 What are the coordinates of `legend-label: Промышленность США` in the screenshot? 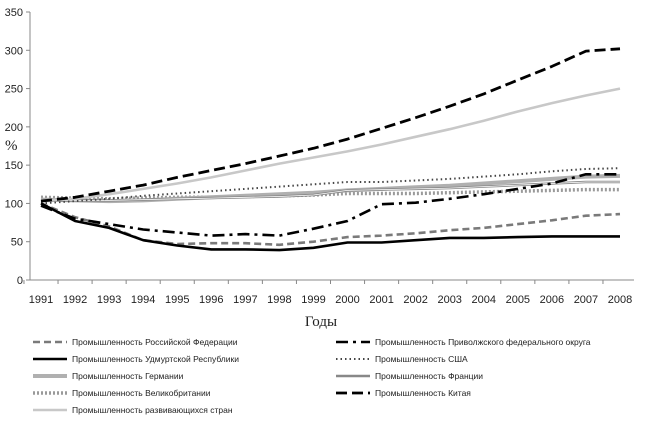 It's located at (421, 359).